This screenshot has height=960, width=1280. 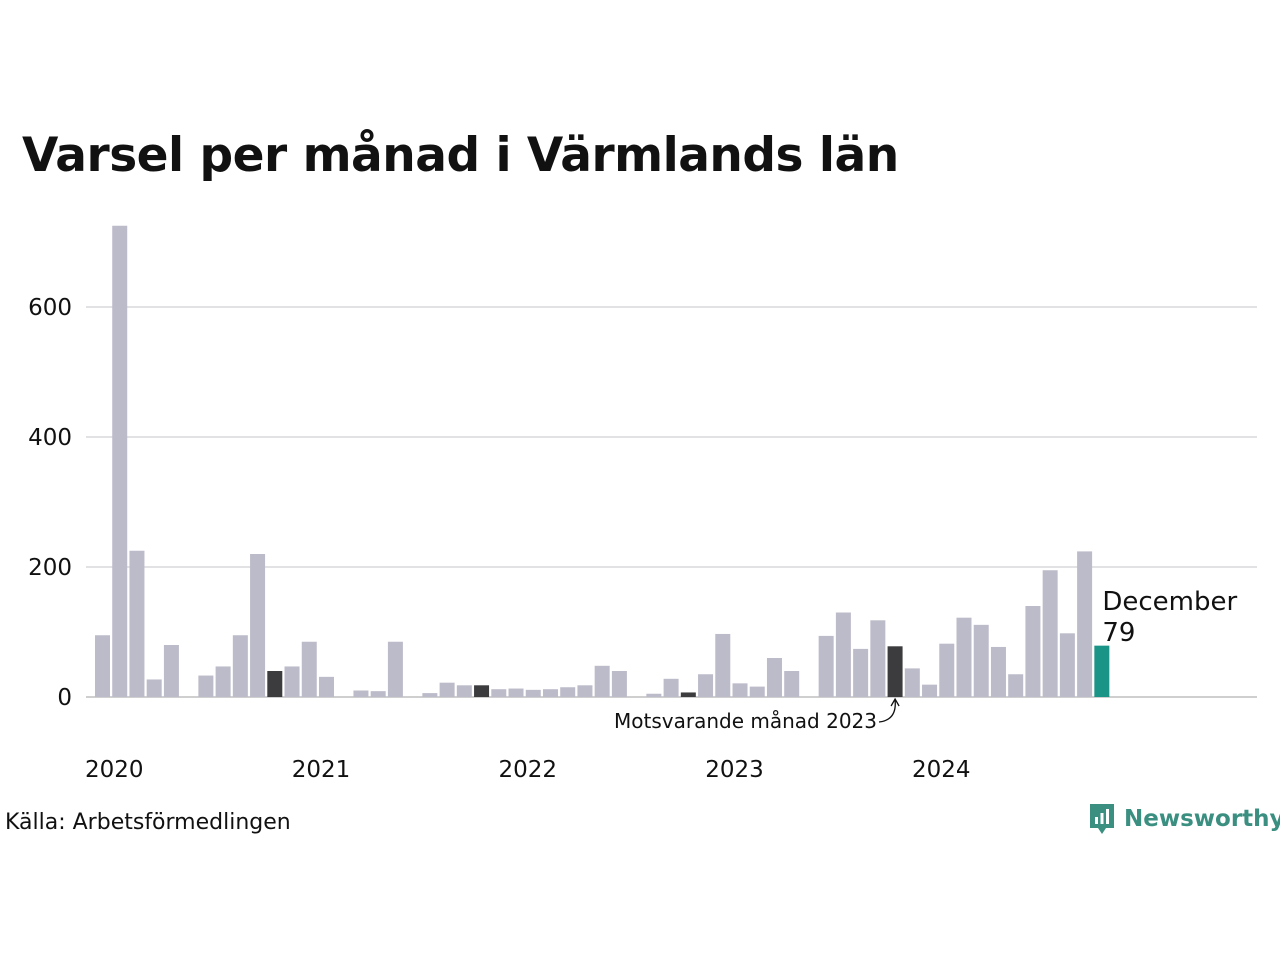 I want to click on brand-logo: Newsworthy, so click(x=1184, y=819).